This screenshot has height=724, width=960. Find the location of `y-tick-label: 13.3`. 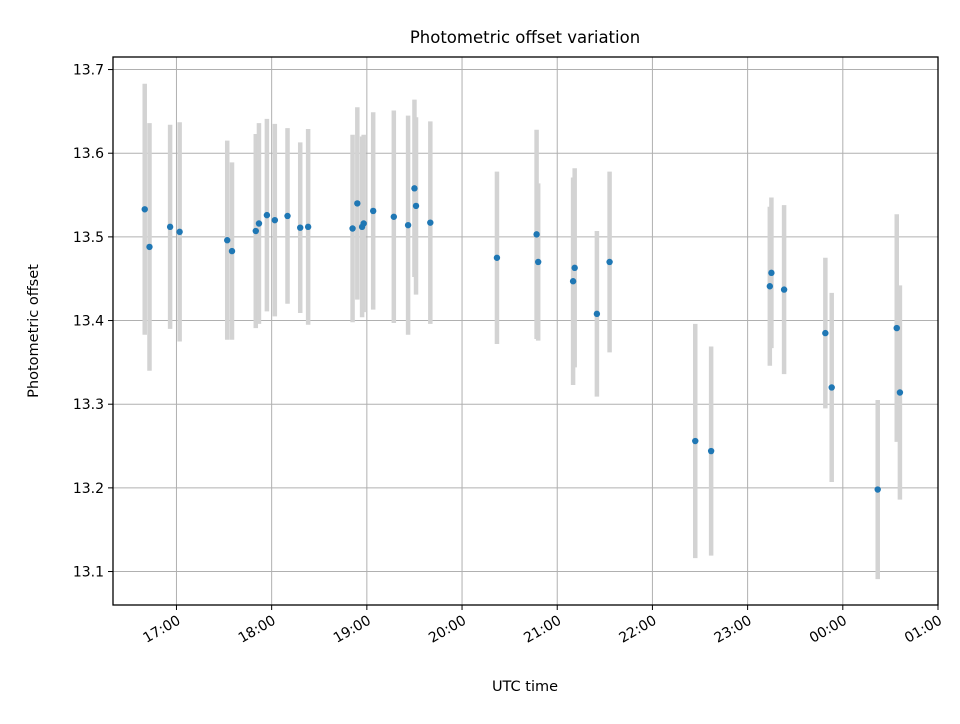

y-tick-label: 13.3 is located at coordinates (88, 405).